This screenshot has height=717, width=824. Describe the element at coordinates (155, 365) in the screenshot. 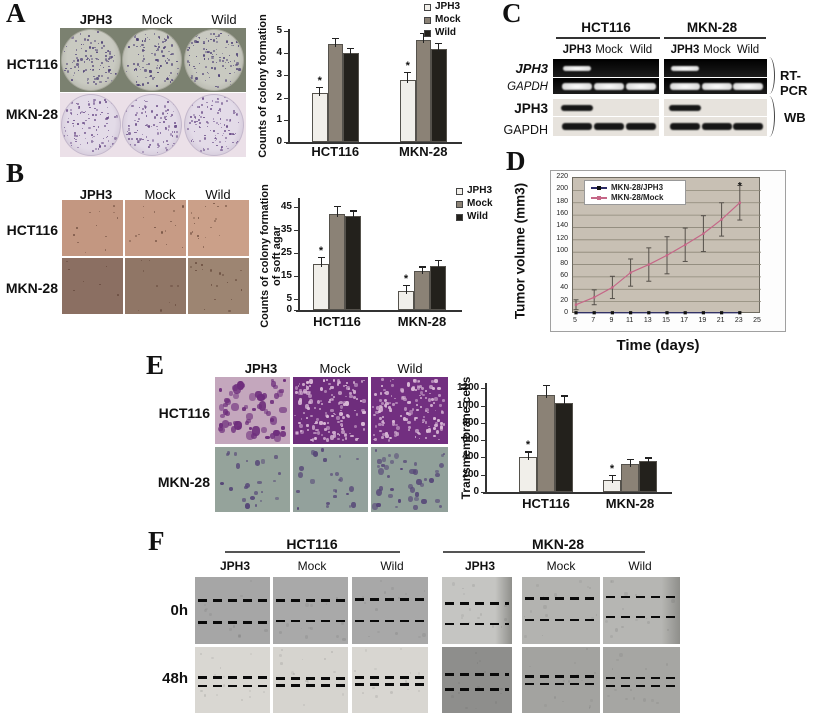

I see `panel-e-label: E` at that location.